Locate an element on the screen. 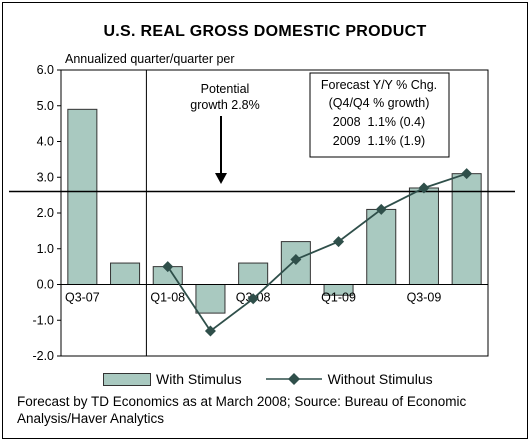 This screenshot has width=532, height=443. y-tick-label: -1.0 is located at coordinates (43, 320).